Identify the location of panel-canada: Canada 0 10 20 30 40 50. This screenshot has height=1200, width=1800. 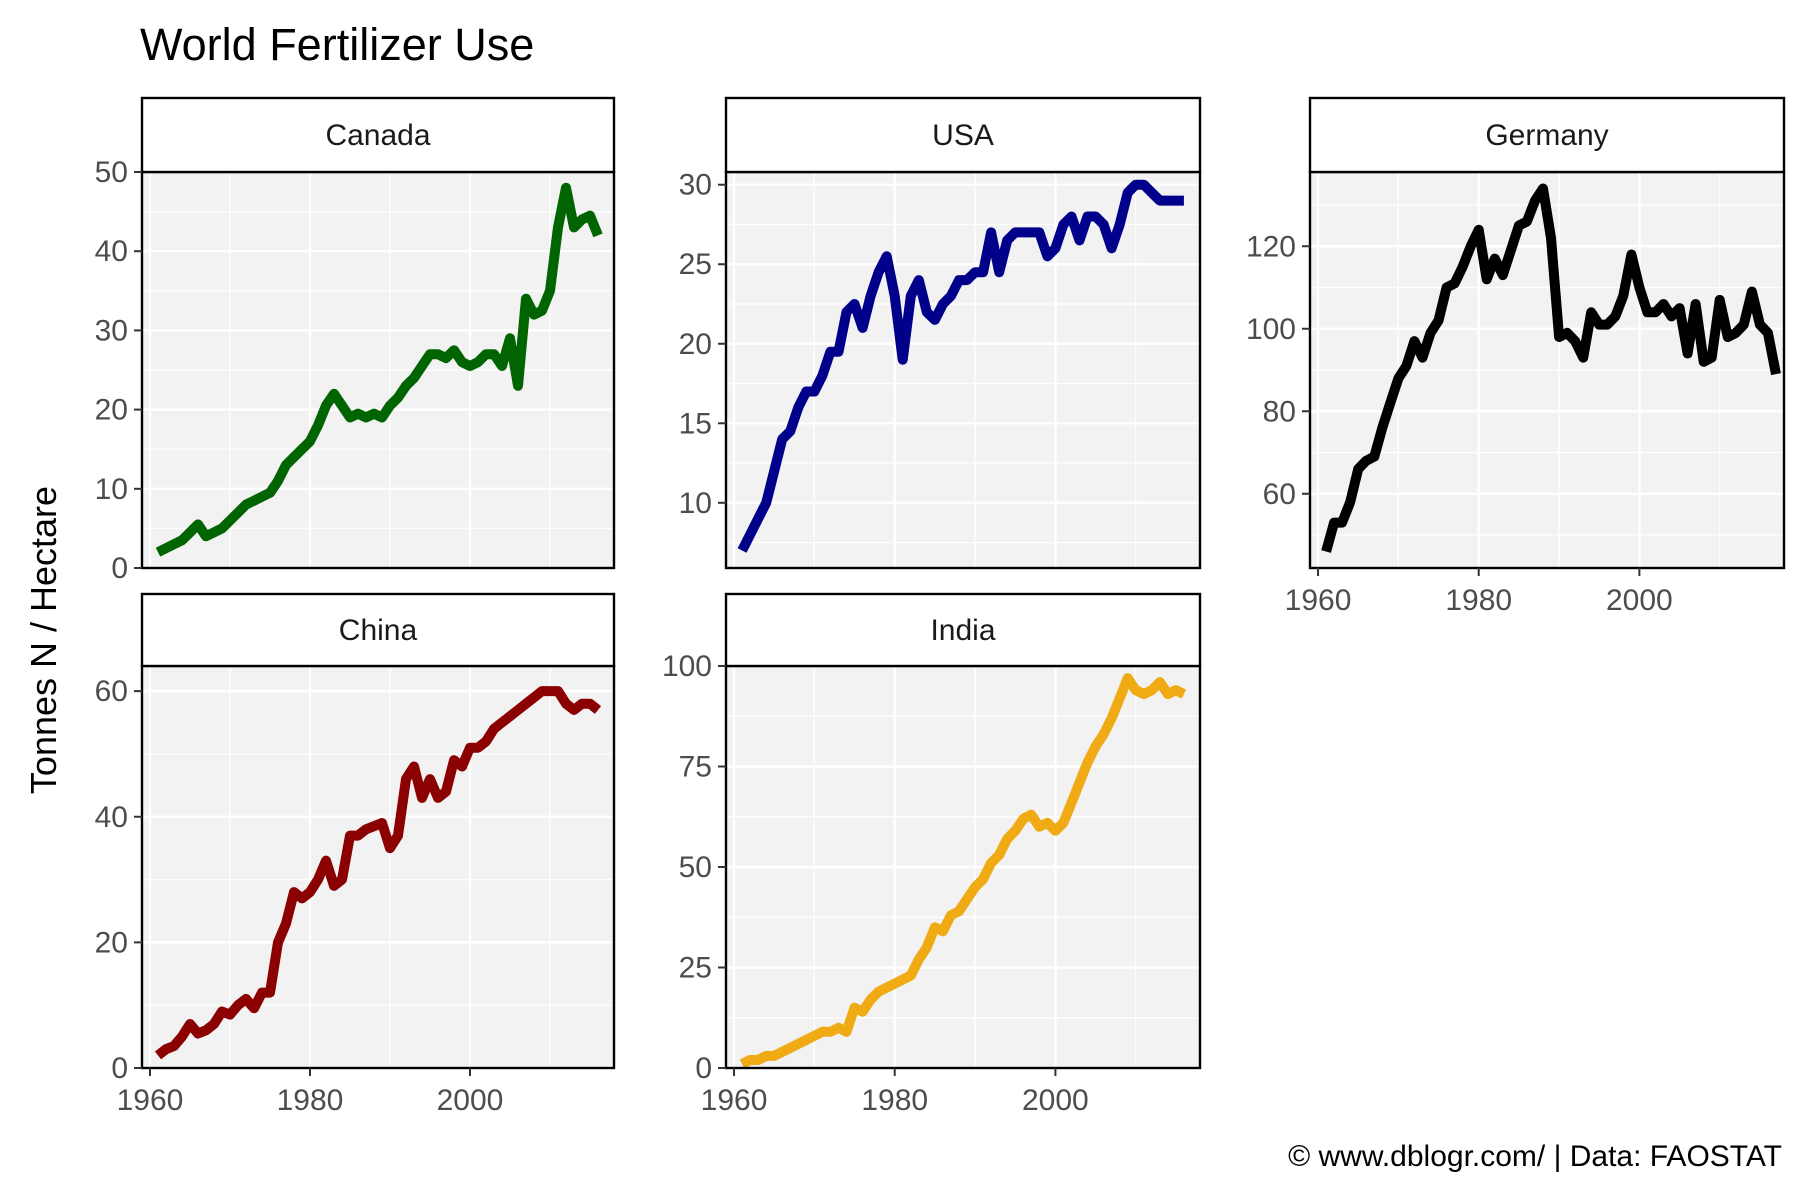
(355, 340).